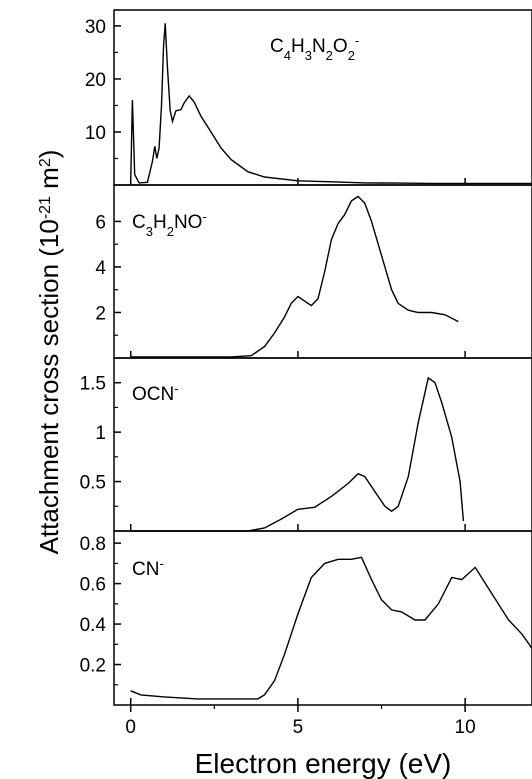  Describe the element at coordinates (49, 386) in the screenshot. I see `y-axis-label-main: Attachment cross section (10` at that location.